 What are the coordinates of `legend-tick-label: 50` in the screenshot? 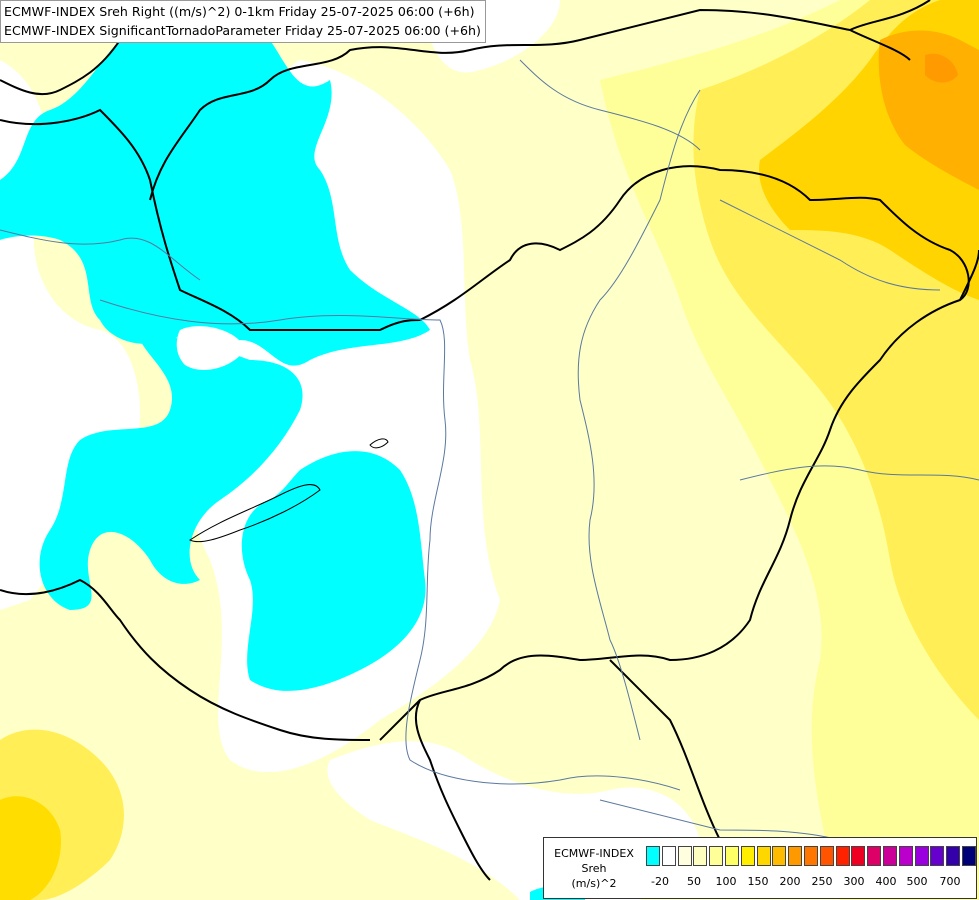 It's located at (694, 881).